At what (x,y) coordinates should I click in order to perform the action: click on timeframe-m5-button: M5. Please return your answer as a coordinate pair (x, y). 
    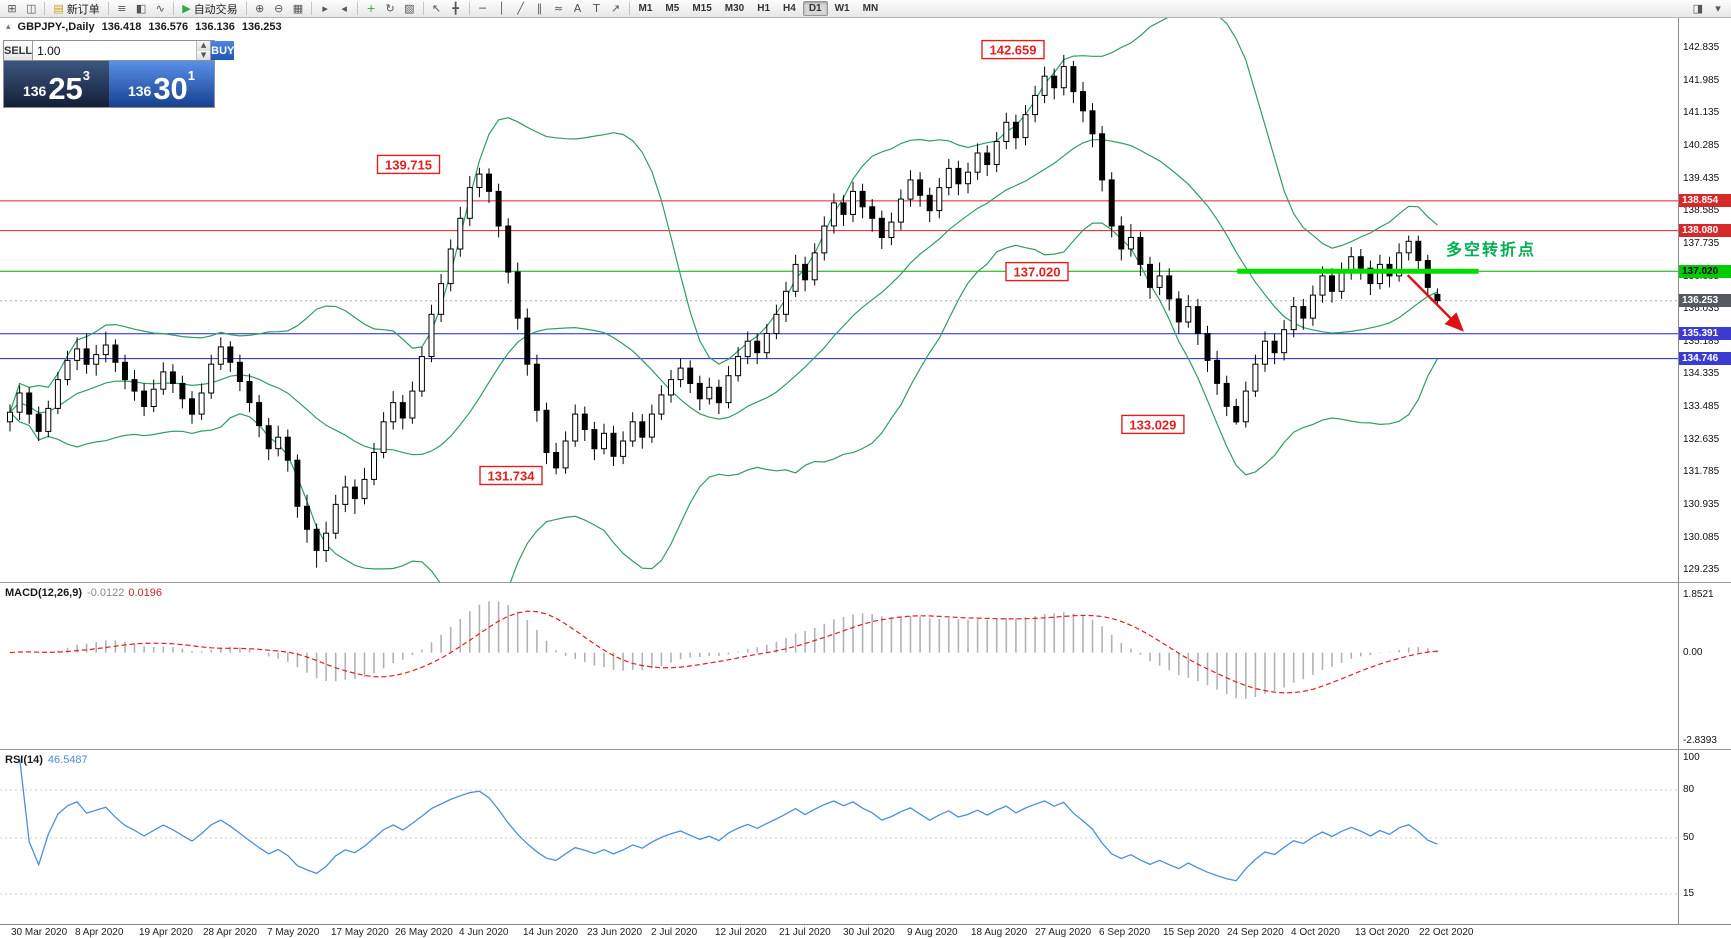
    Looking at the image, I should click on (672, 8).